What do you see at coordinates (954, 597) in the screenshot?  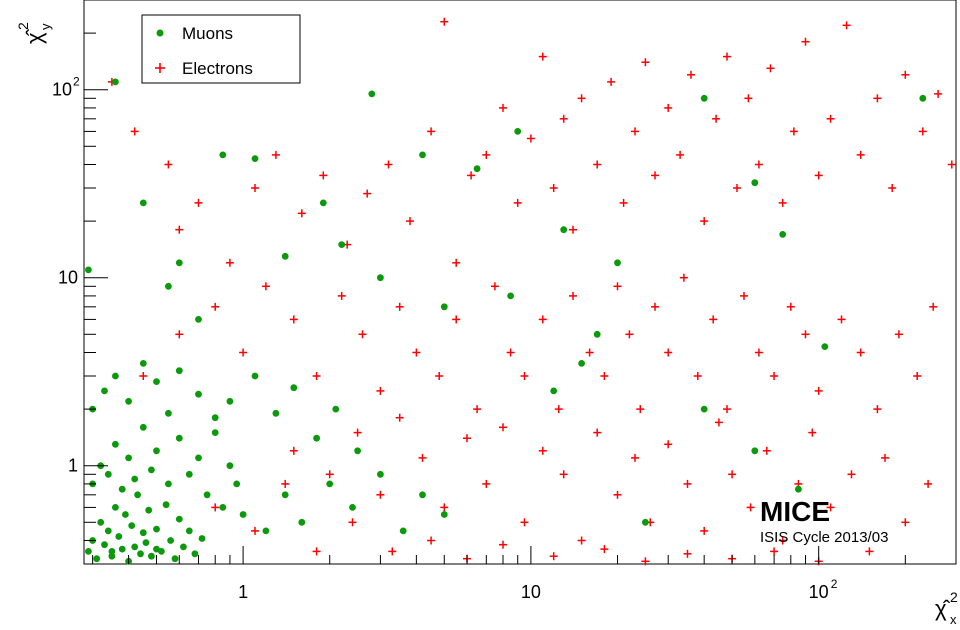 I see `x-axis-title-sup: 2` at bounding box center [954, 597].